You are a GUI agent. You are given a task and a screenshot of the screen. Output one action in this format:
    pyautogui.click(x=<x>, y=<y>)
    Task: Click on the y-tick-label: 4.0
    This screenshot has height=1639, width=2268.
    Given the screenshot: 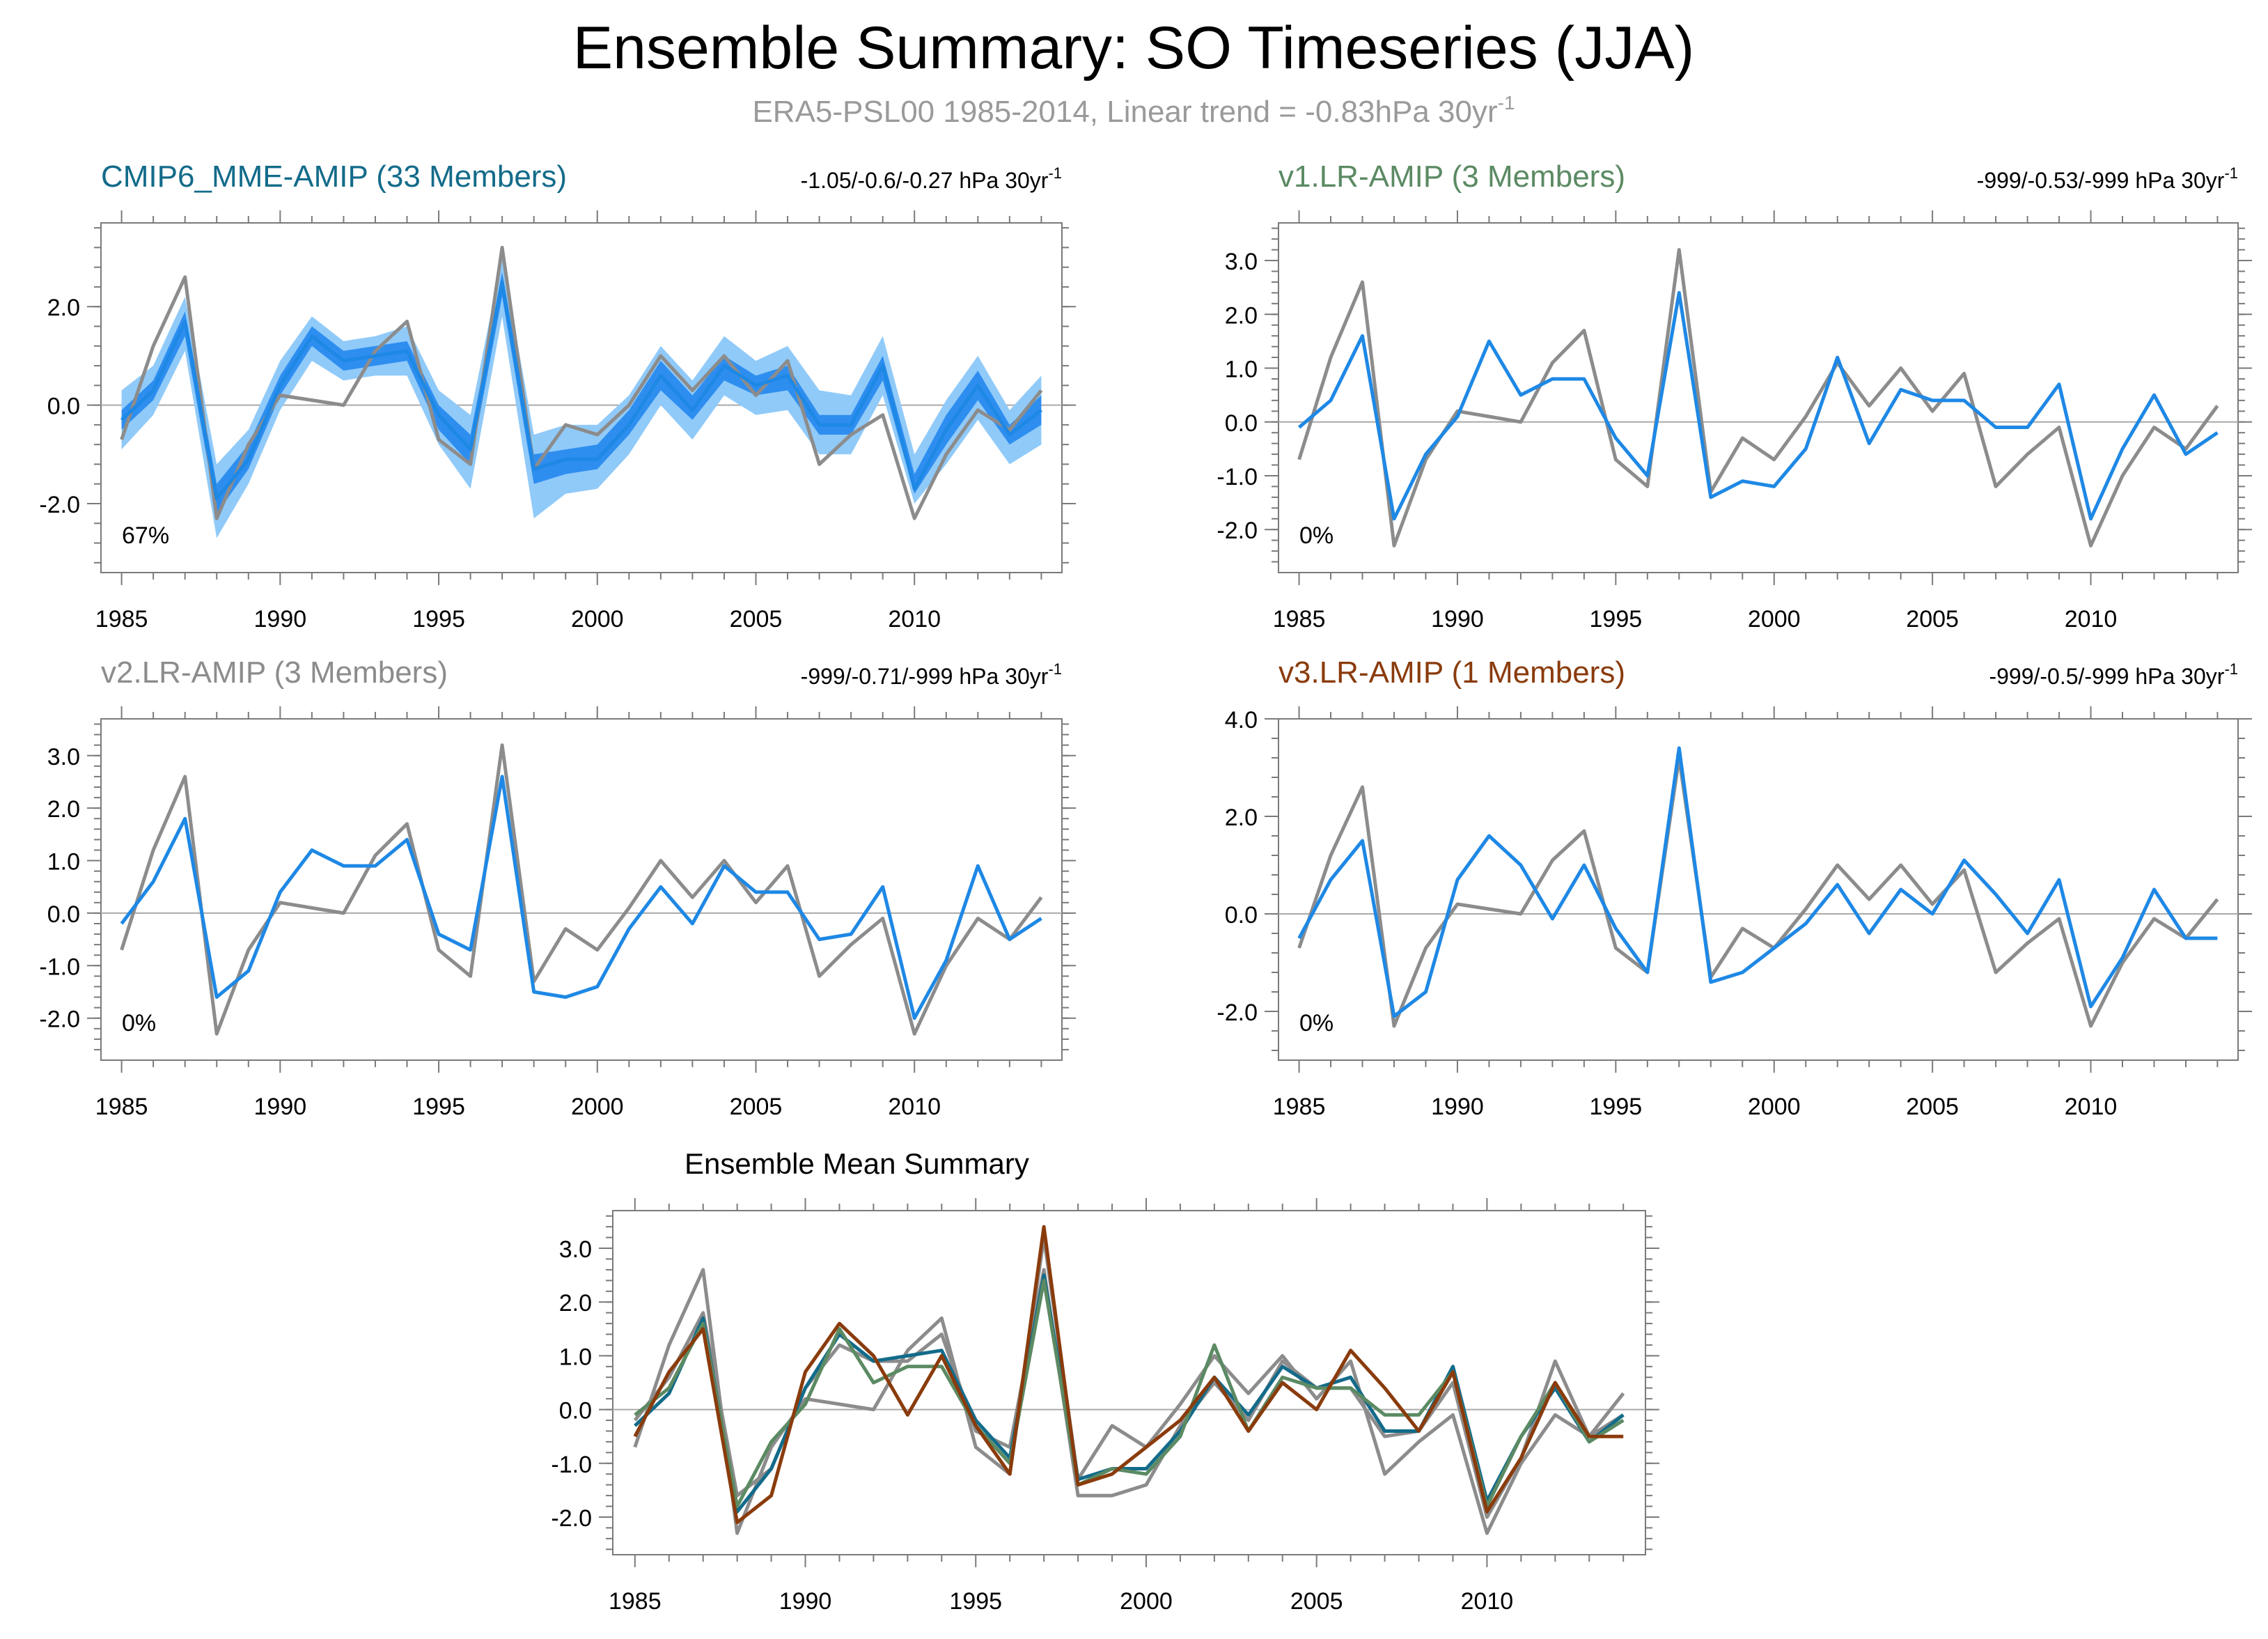 What is the action you would take?
    pyautogui.click(x=1241, y=720)
    